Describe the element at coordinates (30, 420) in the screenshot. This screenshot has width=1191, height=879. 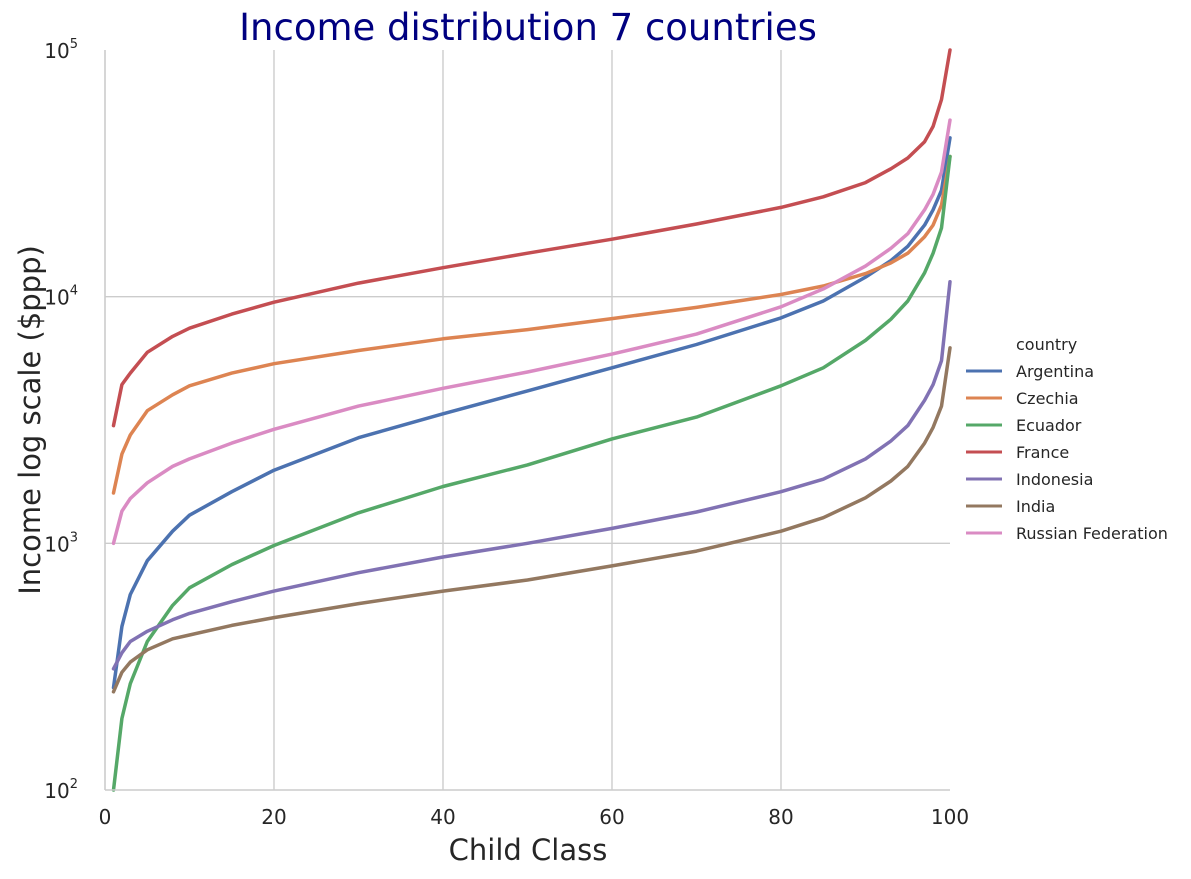
I see `y-axis-label: Income log scale ($ppp)` at that location.